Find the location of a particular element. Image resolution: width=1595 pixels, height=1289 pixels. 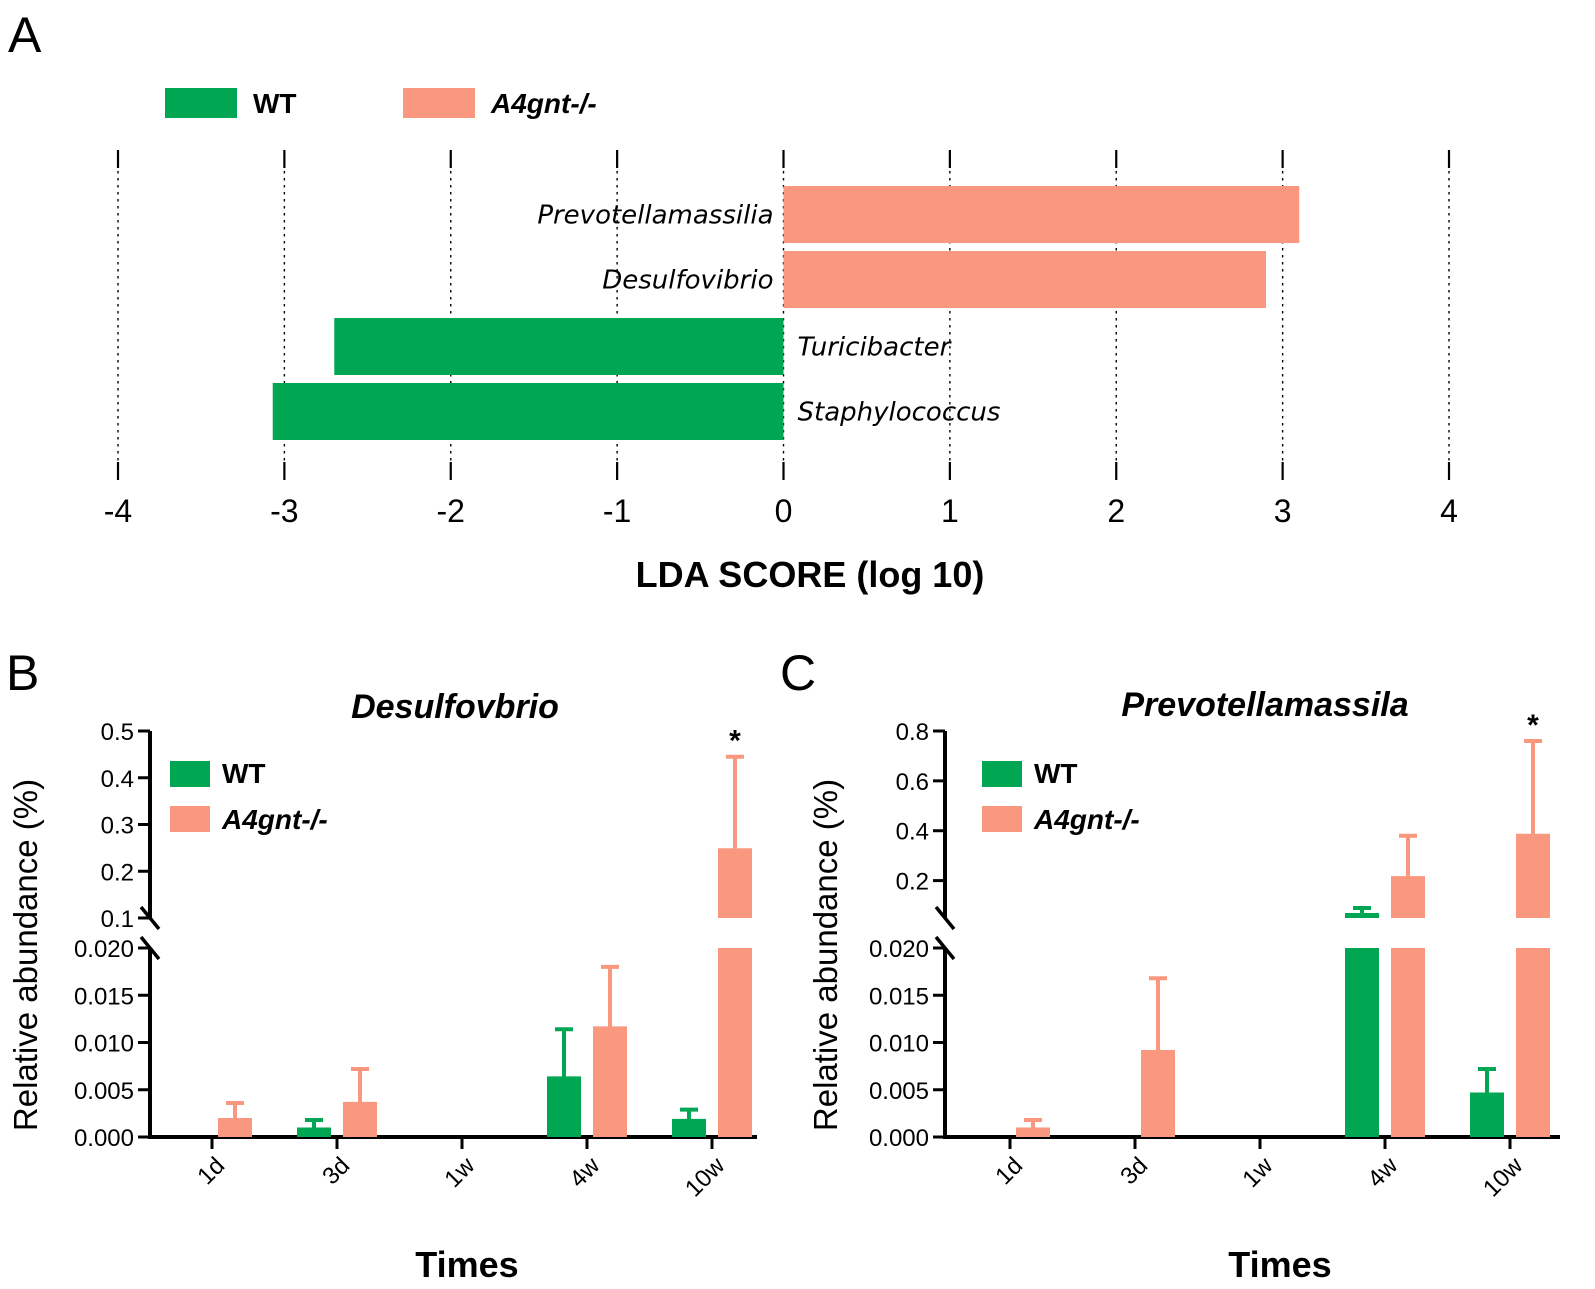

chart-b-bar-lower is located at coordinates (735, 1042).